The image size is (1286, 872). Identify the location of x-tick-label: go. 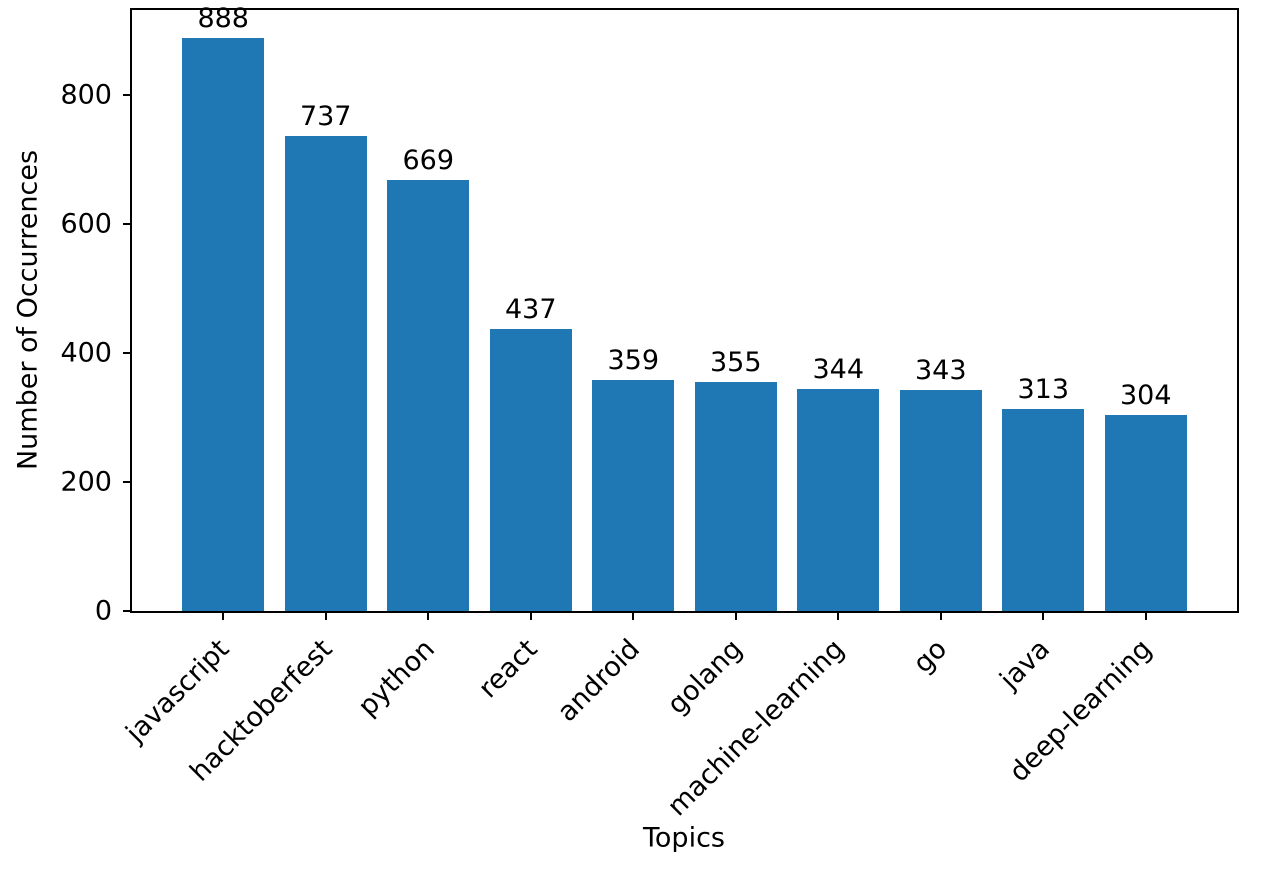
(930, 656).